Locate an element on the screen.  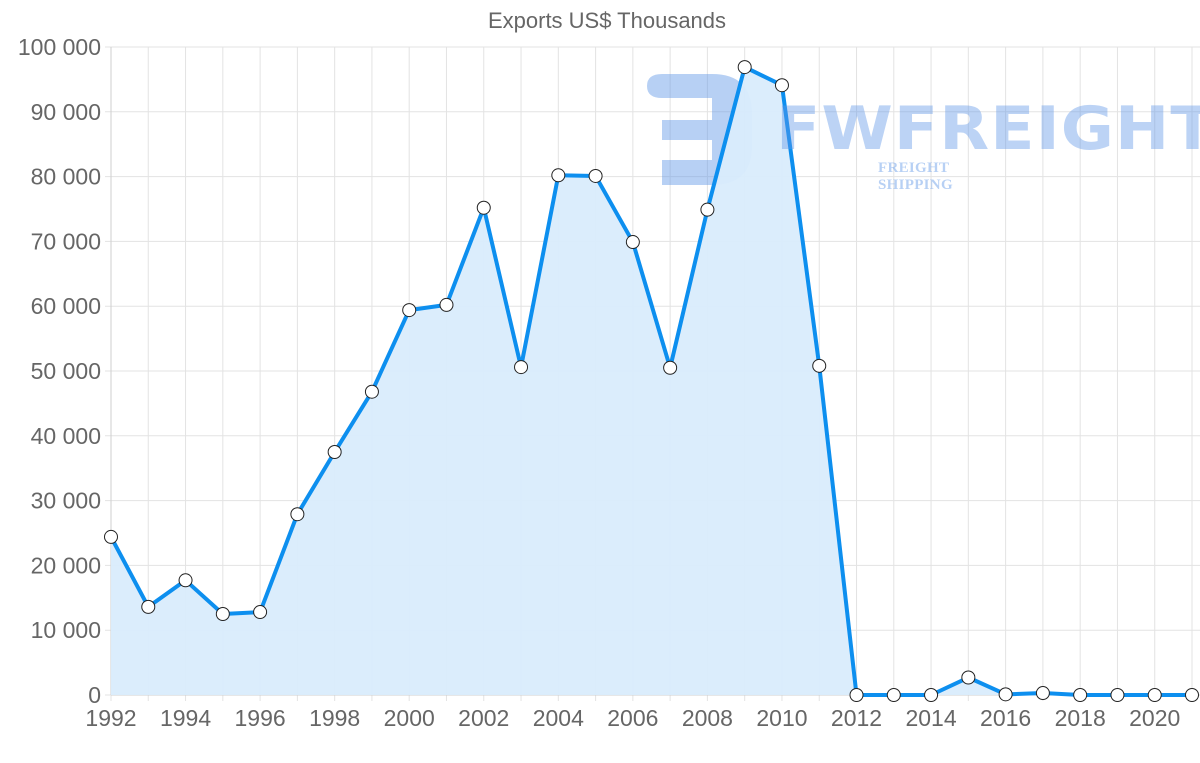
data-point-1997 is located at coordinates (297, 514).